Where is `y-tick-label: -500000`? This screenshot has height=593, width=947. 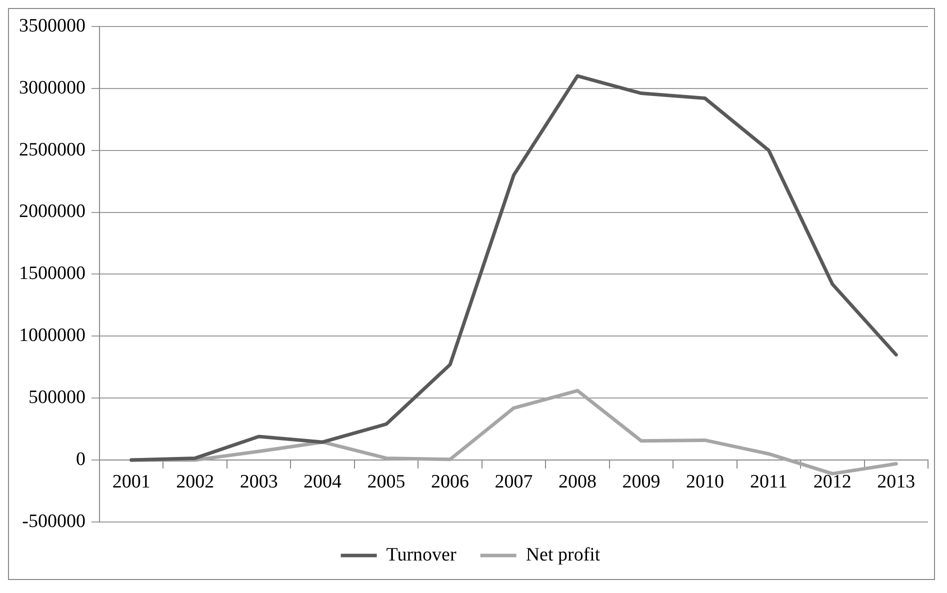 y-tick-label: -500000 is located at coordinates (54, 521).